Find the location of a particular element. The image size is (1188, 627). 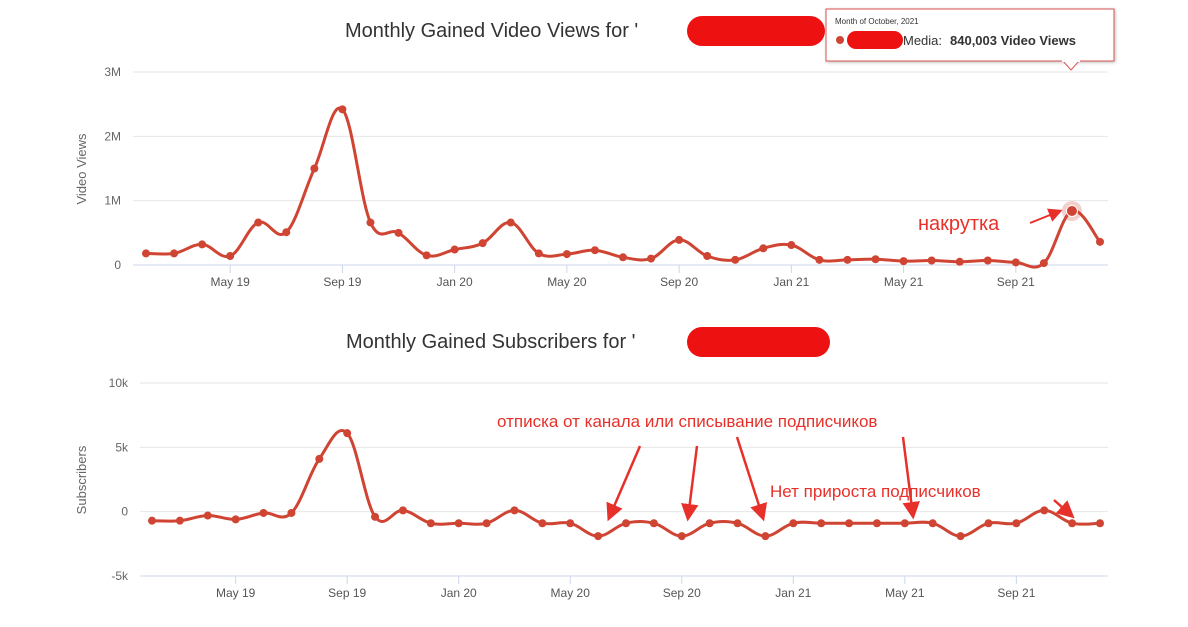

data-point-highlighted is located at coordinates (1071, 210).